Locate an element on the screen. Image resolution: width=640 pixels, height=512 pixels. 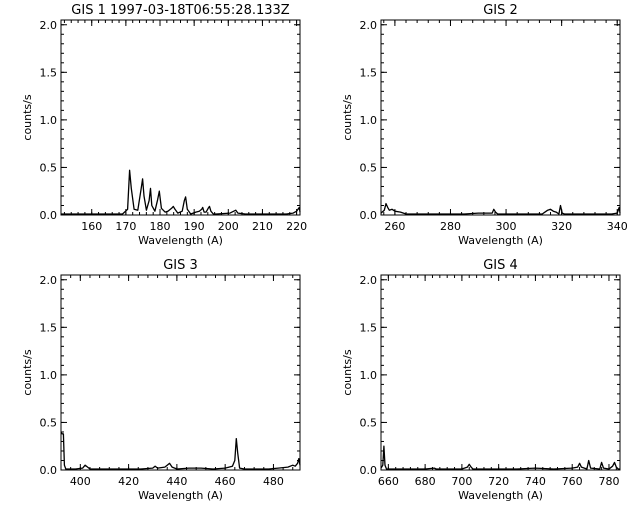
x-tick-label: 280 is located at coordinates (450, 226).